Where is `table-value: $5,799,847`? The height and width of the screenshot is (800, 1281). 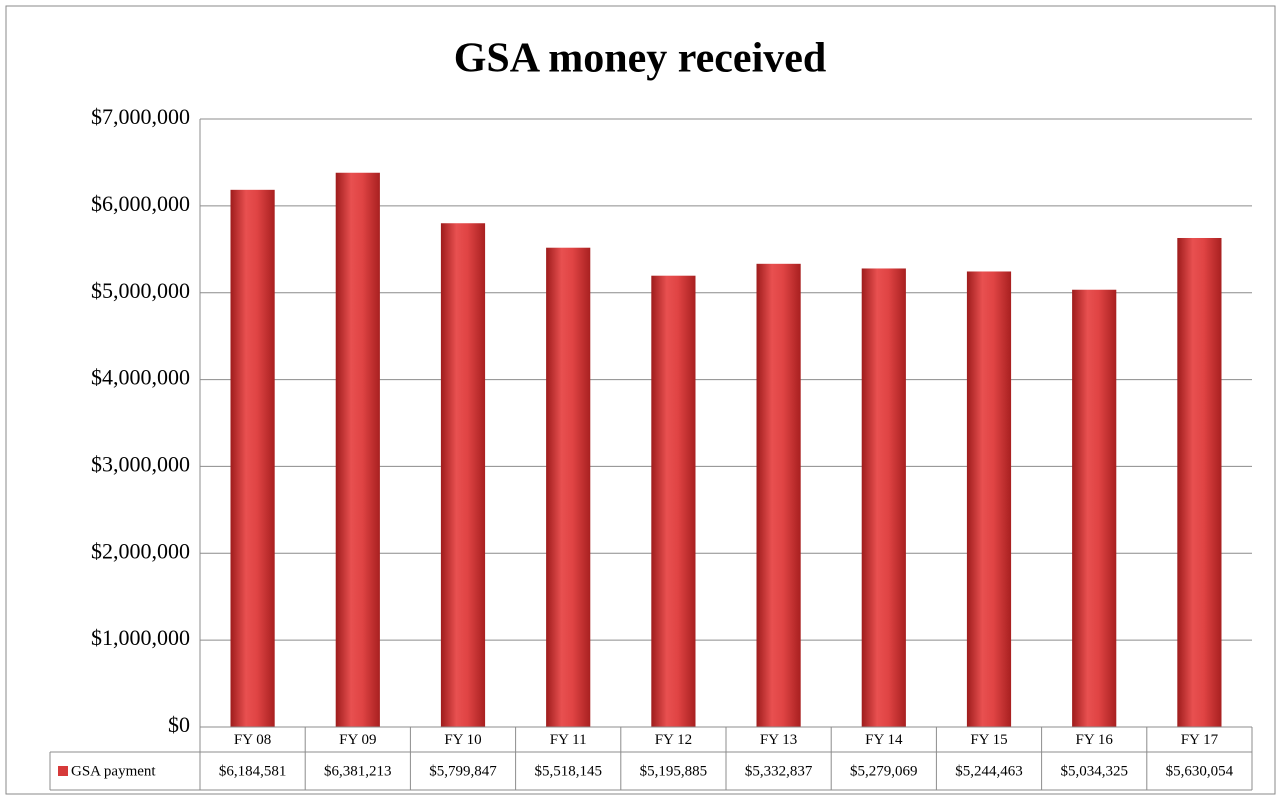 table-value: $5,799,847 is located at coordinates (463, 771).